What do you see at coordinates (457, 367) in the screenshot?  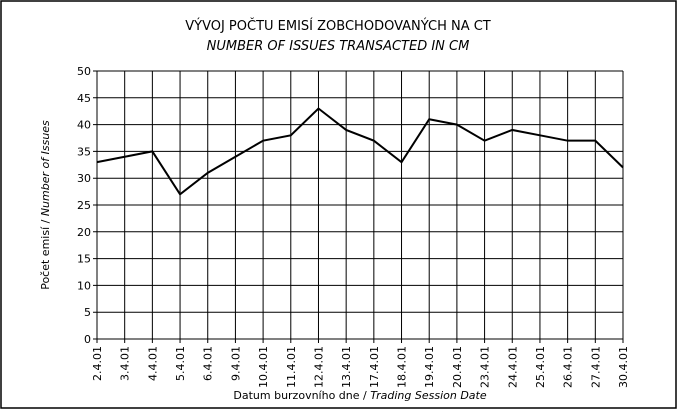 I see `x-tick-label: 20.4.01` at bounding box center [457, 367].